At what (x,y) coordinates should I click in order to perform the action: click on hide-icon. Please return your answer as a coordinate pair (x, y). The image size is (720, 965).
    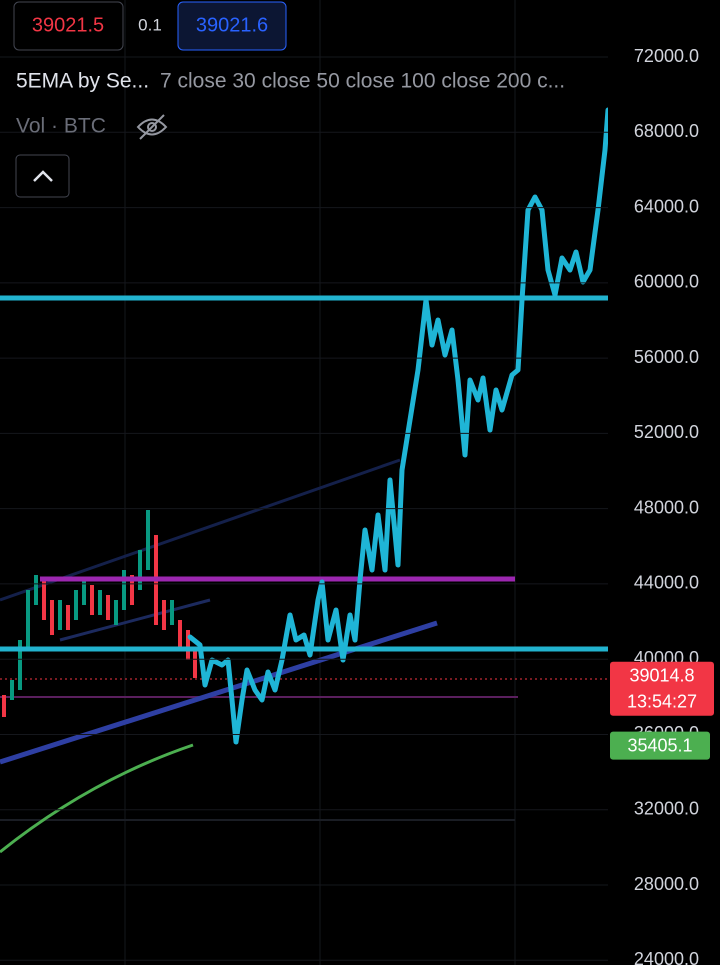
    Looking at the image, I should click on (152, 127).